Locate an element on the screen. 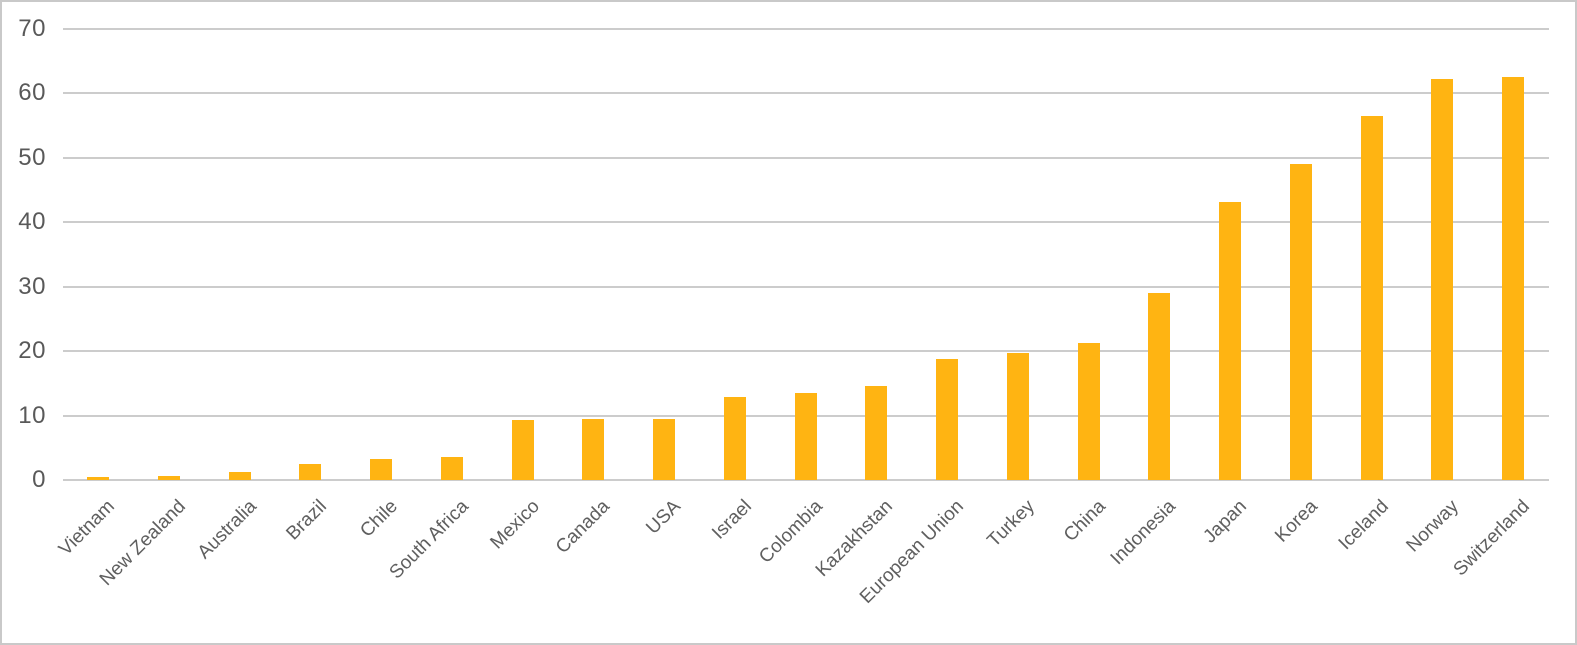 This screenshot has width=1577, height=645. bar-usa is located at coordinates (664, 449).